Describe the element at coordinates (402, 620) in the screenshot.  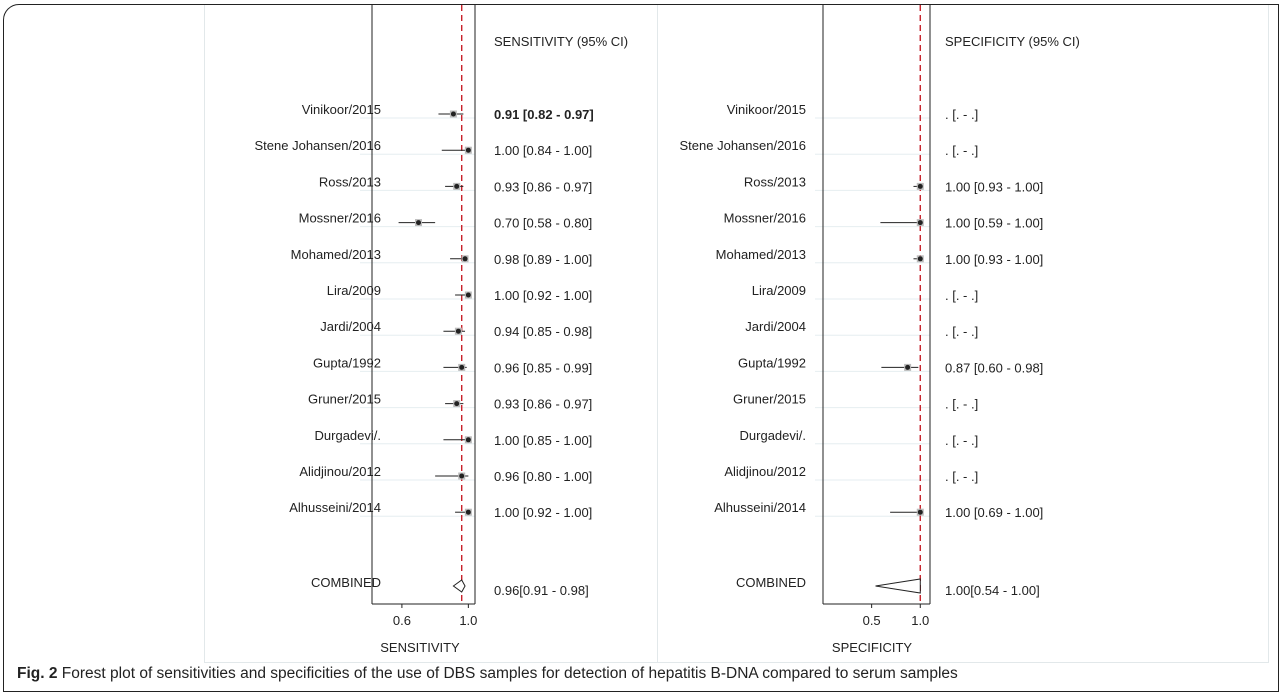
I see `x-tick-label: 0.6` at that location.